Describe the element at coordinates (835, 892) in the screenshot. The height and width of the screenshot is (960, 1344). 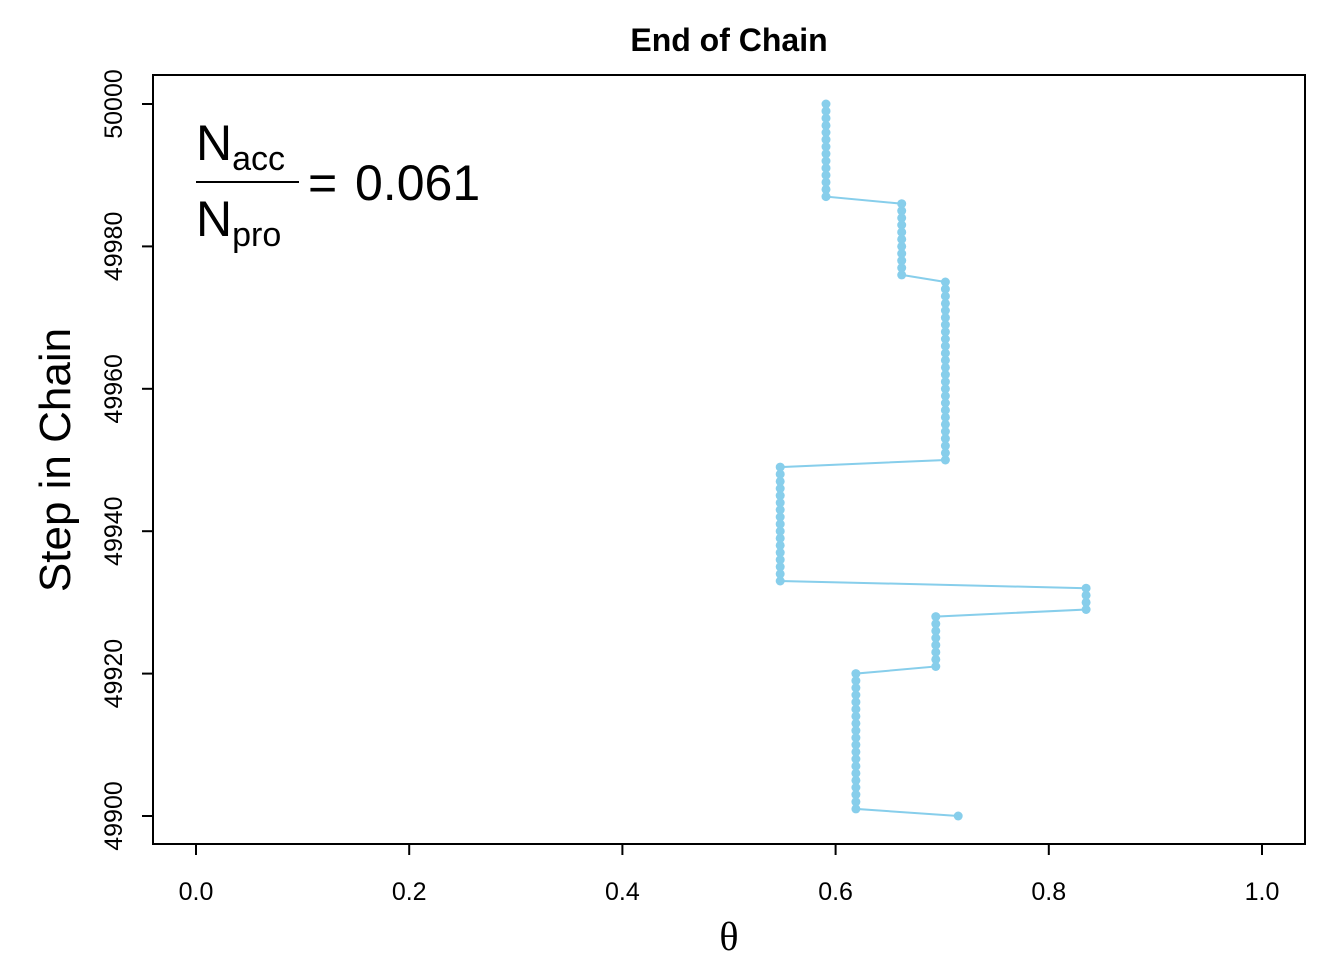
I see `x-tick-label: 0.6` at that location.